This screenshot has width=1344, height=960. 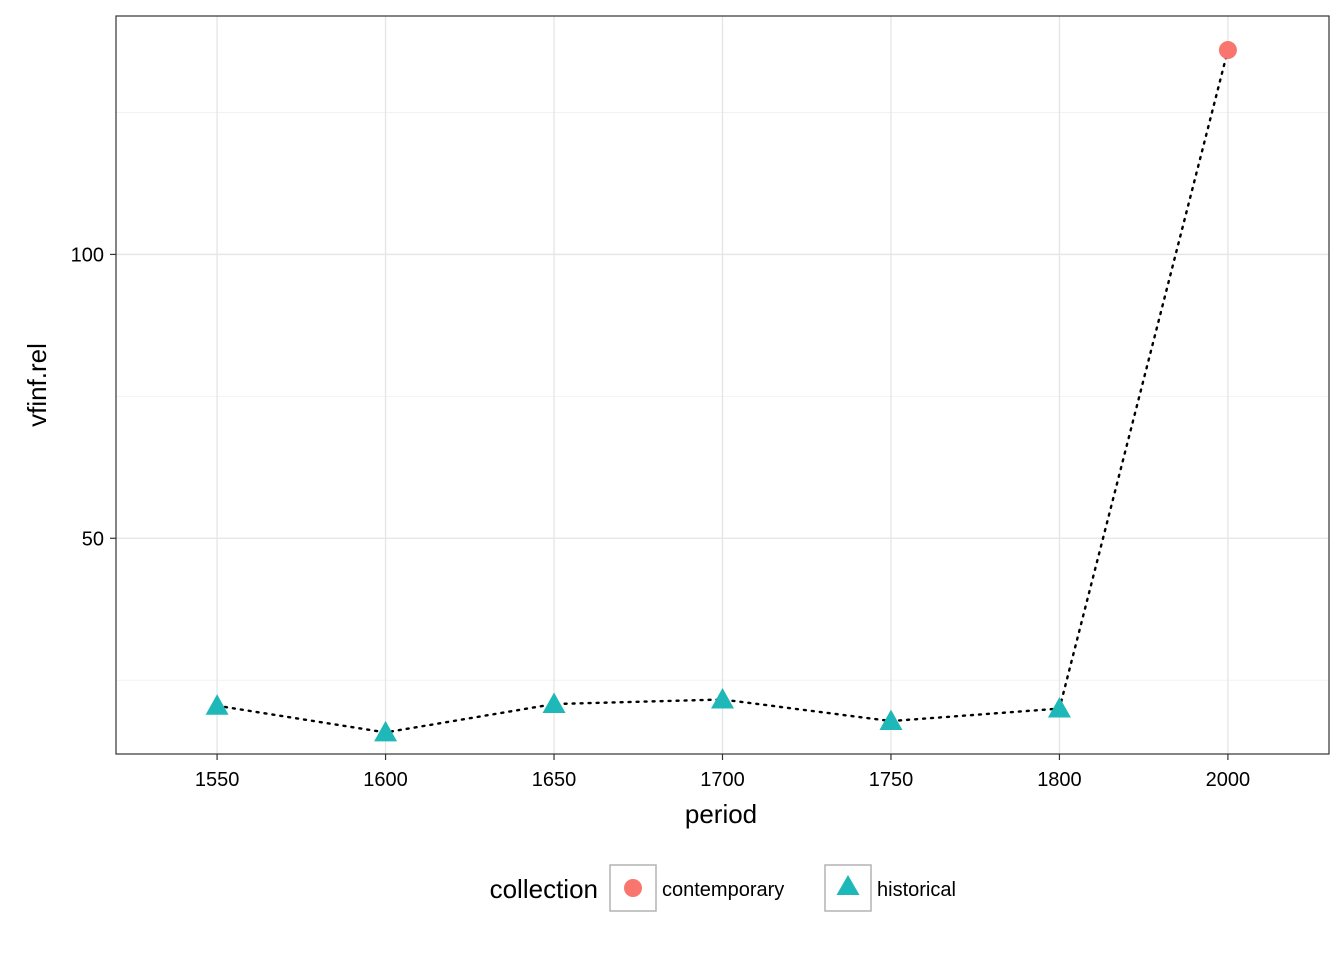 I want to click on x-tick-label: 1750, so click(x=891, y=780).